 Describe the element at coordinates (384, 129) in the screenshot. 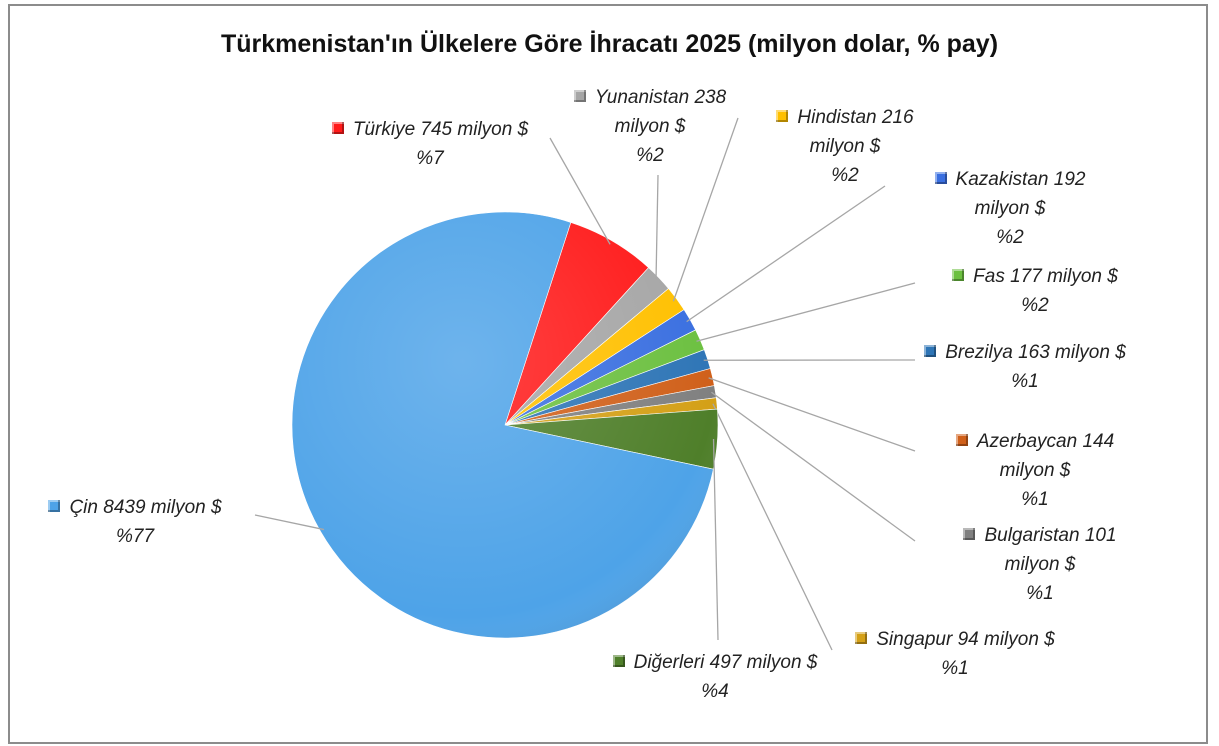

I see `category-label: Türkiye` at that location.